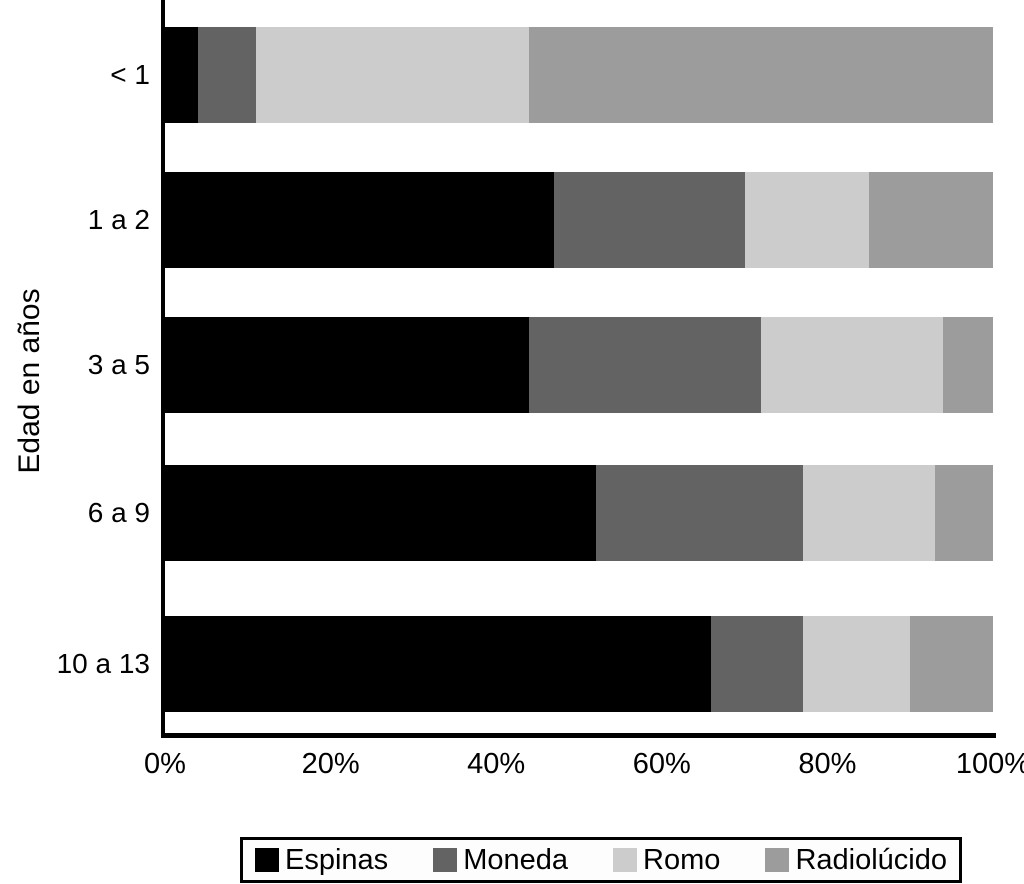 This screenshot has width=1024, height=884. What do you see at coordinates (601, 860) in the screenshot?
I see `legend: Espinas Moneda Romo Radiolúcido` at bounding box center [601, 860].